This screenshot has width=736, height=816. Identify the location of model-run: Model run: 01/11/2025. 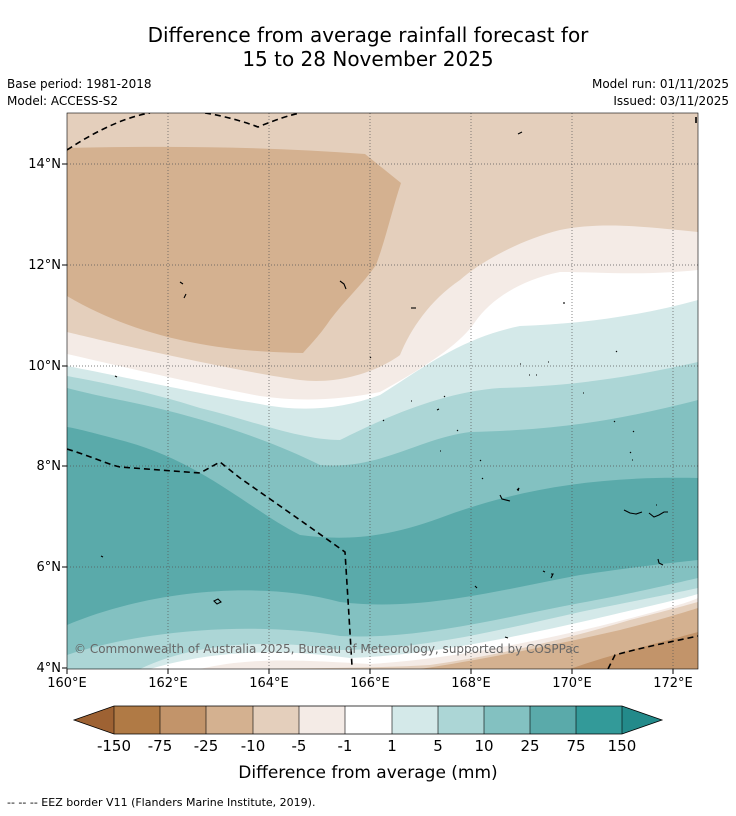
(660, 84).